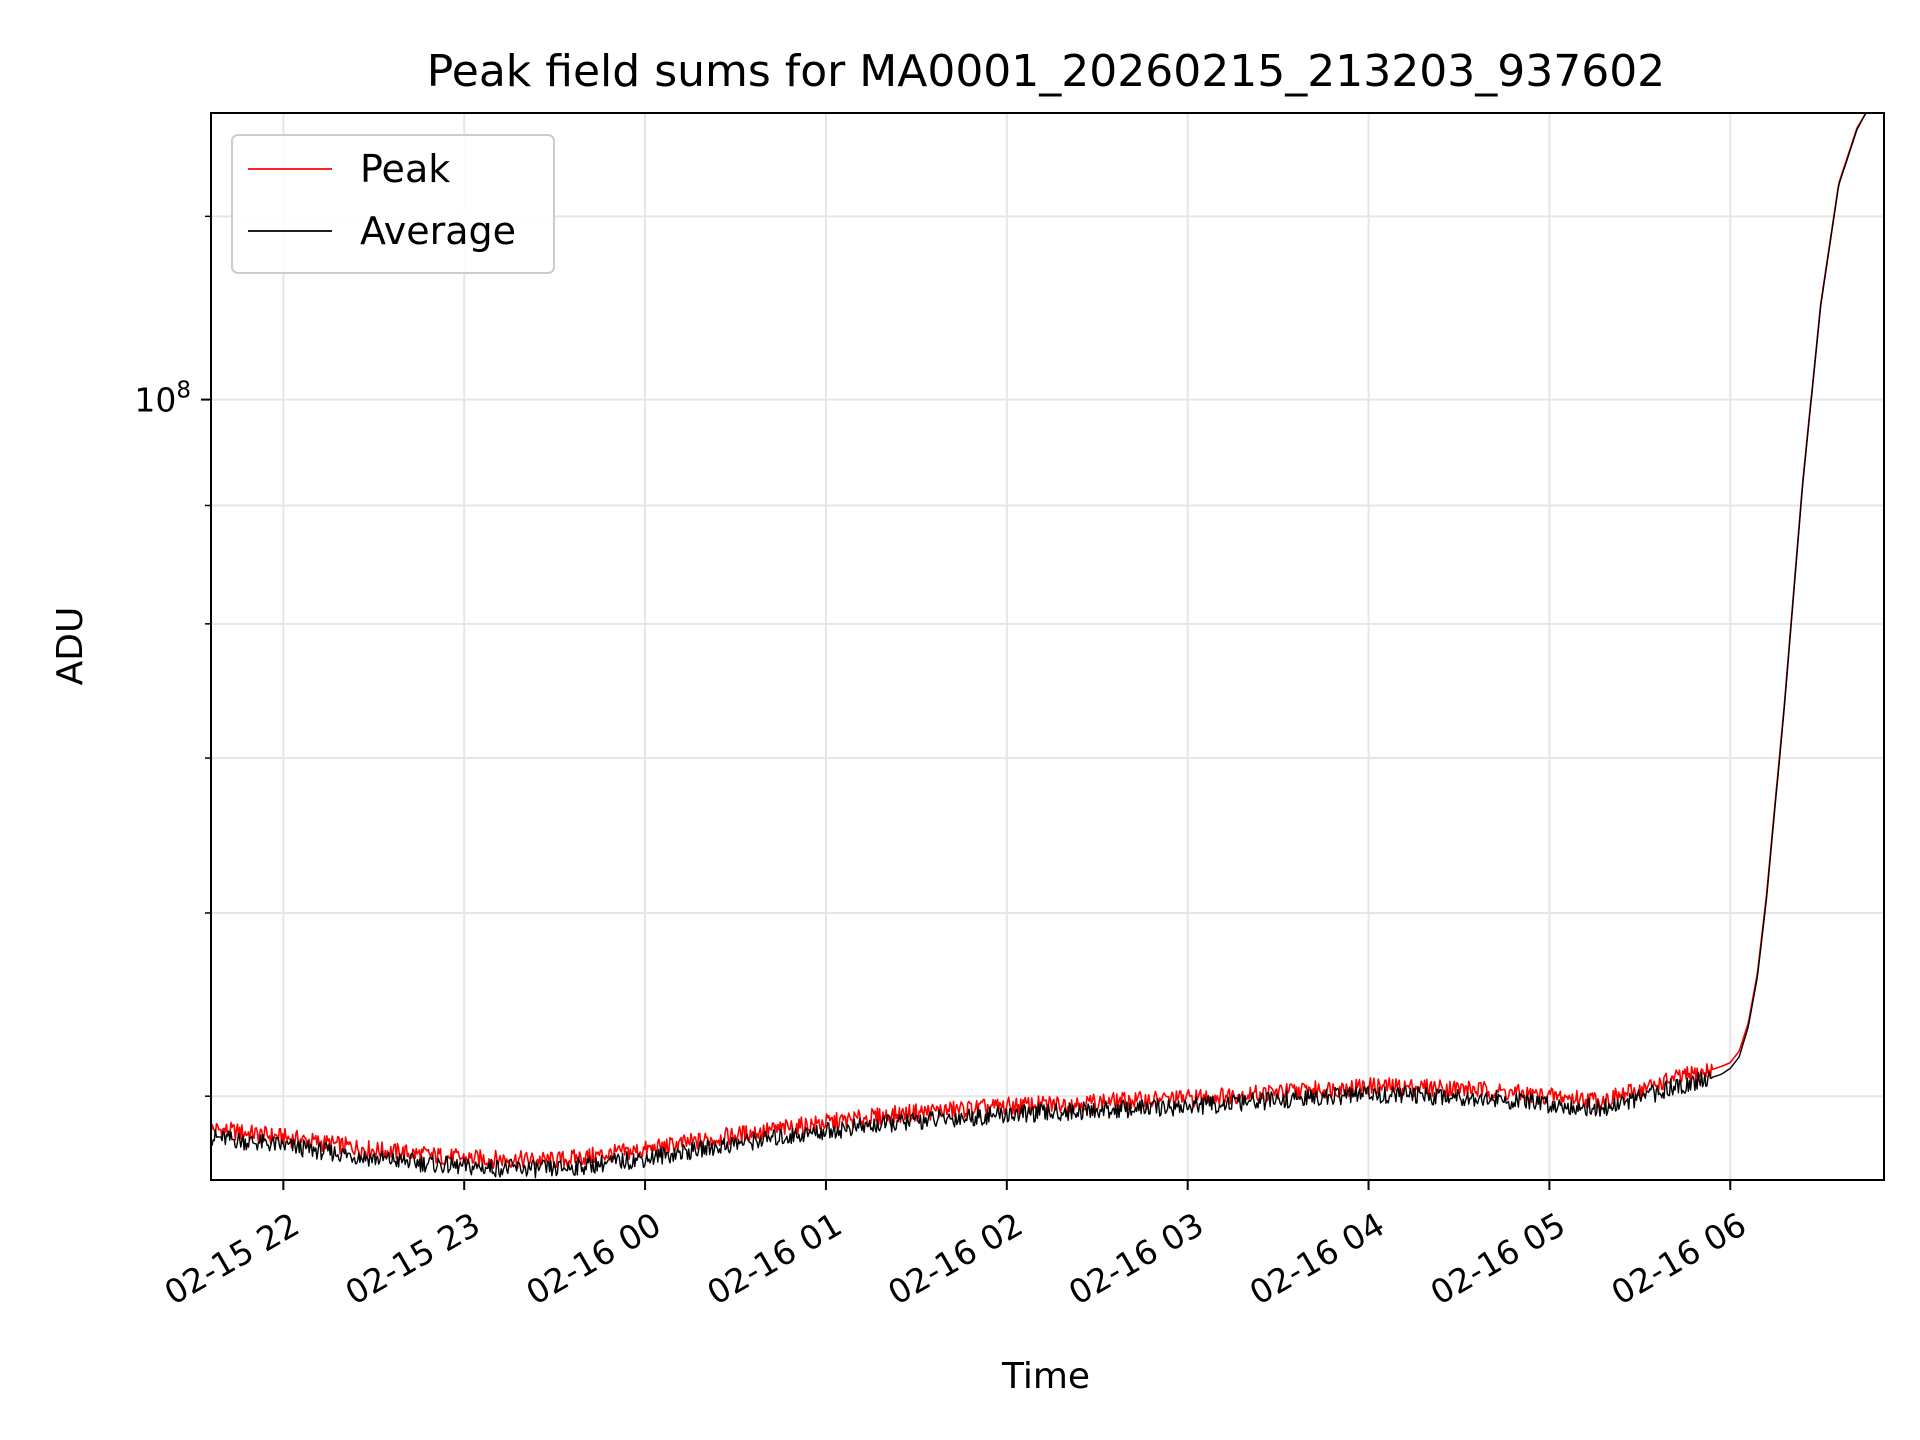  Describe the element at coordinates (1045, 1376) in the screenshot. I see `x-axis-label: Time` at that location.